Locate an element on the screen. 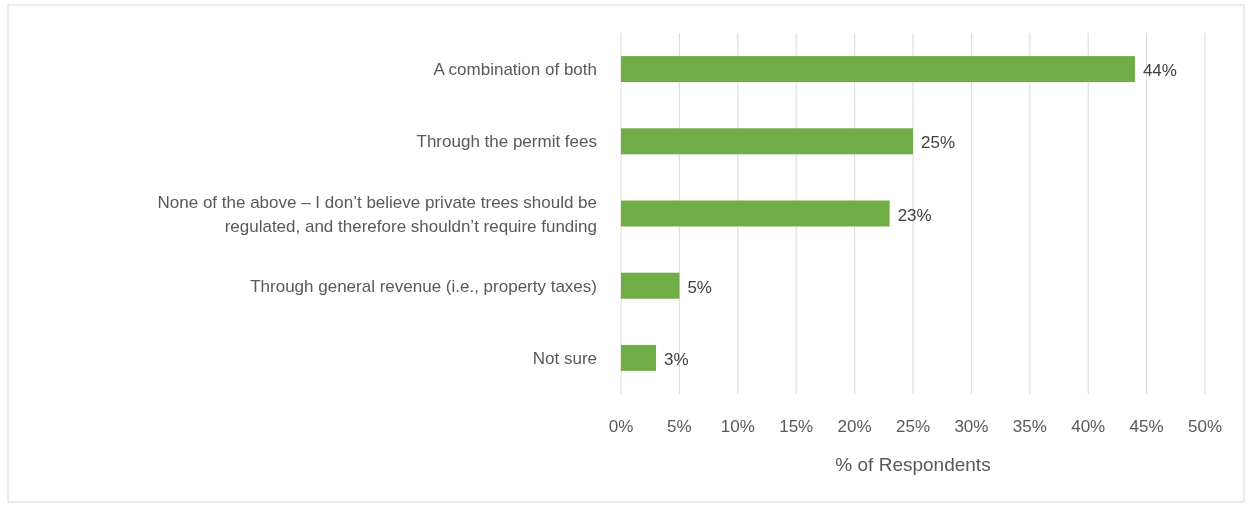 The width and height of the screenshot is (1250, 507). x-tick-label: 40% is located at coordinates (1088, 426).